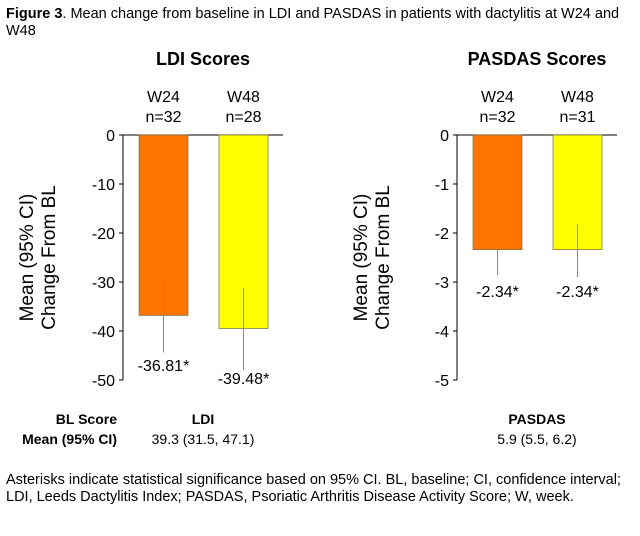 This screenshot has height=536, width=640. Describe the element at coordinates (536, 419) in the screenshot. I see `bl-pasdas-name: PASDAS` at that location.